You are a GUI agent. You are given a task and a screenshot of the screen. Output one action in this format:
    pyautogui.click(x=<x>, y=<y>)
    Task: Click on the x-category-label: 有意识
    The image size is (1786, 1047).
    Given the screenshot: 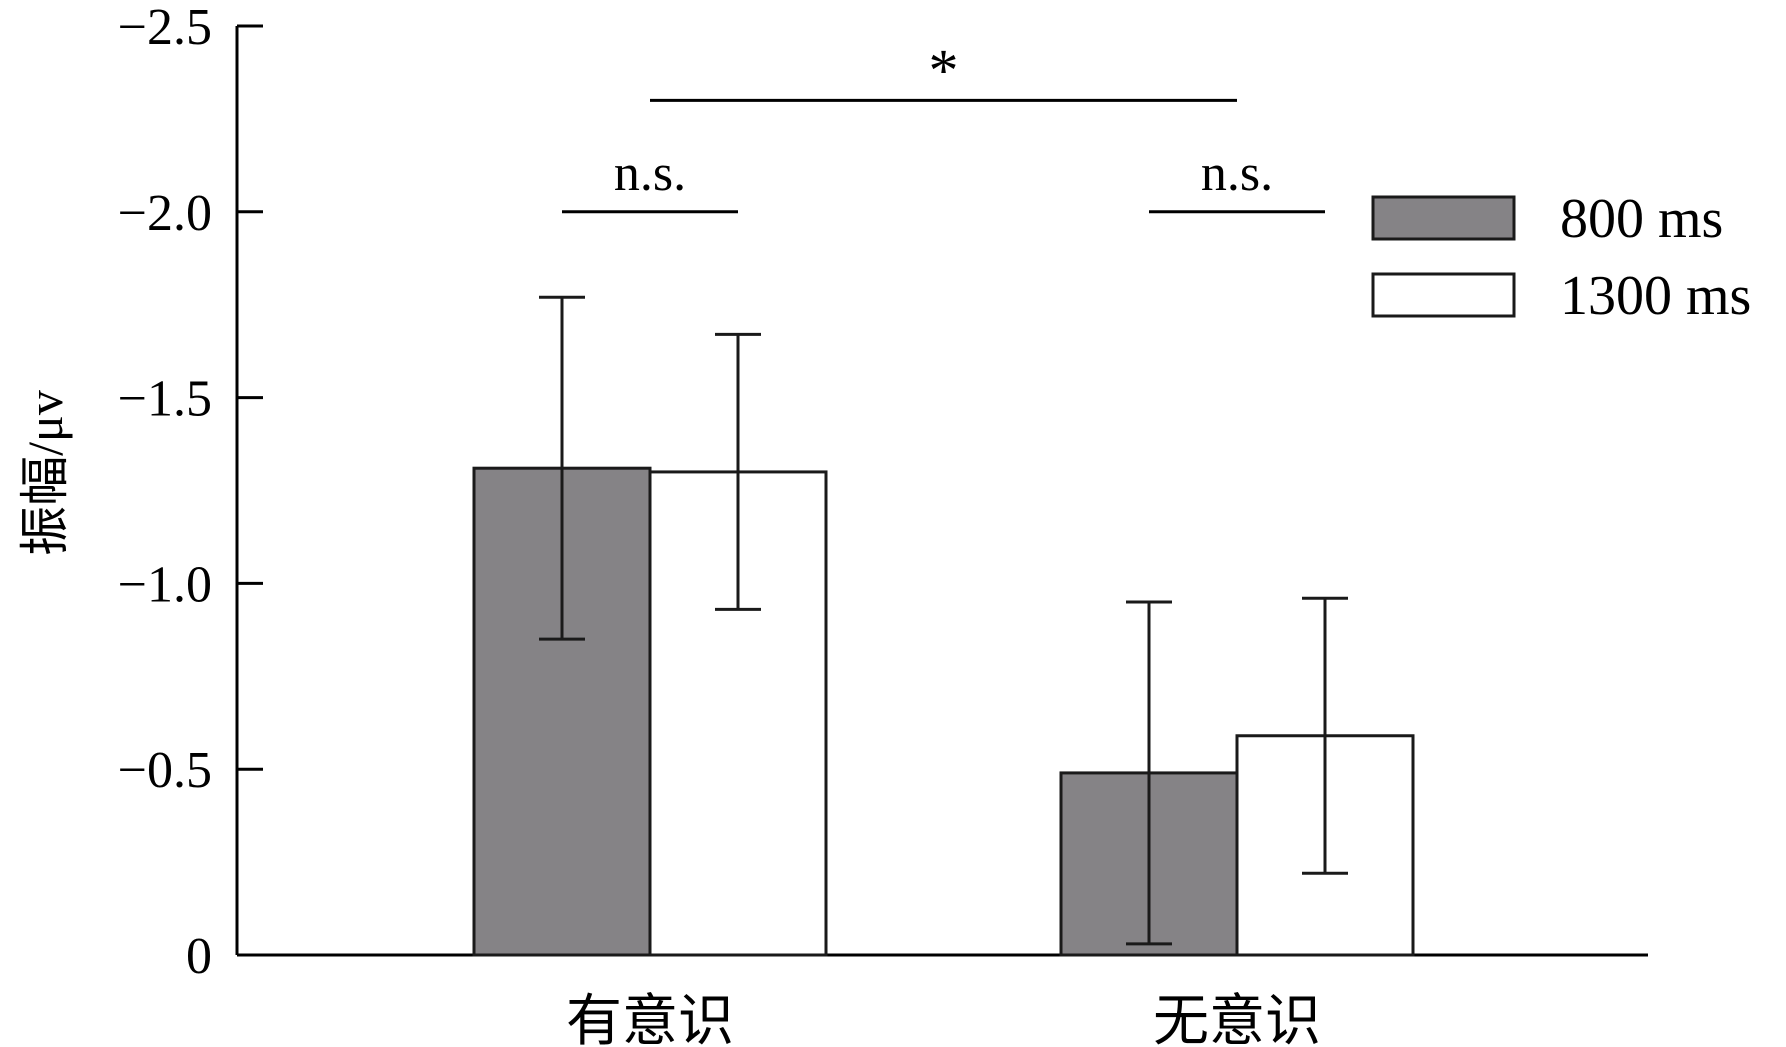 What is the action you would take?
    pyautogui.click(x=650, y=1019)
    